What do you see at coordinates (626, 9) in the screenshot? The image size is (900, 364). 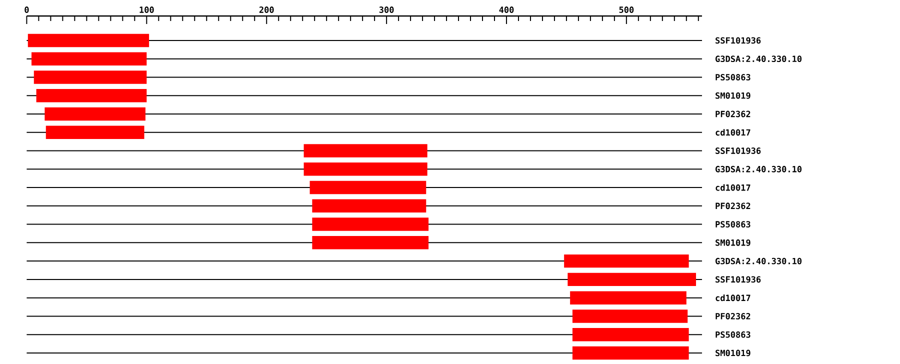 I see `x-tick-label: 500` at bounding box center [626, 9].